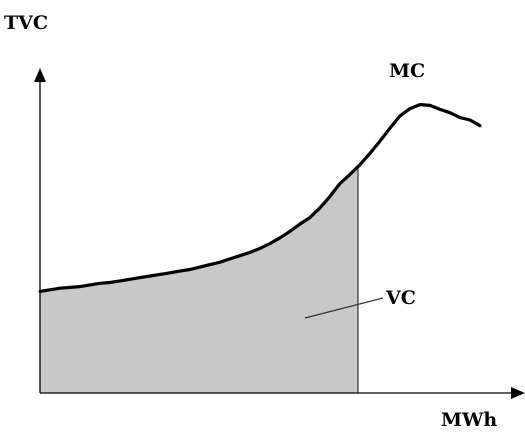 The width and height of the screenshot is (525, 433). Describe the element at coordinates (344, 308) in the screenshot. I see `vc-leader-line` at that location.